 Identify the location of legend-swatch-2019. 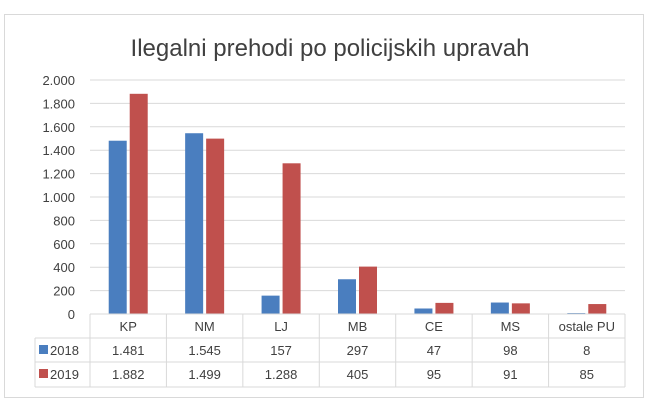
(43, 373).